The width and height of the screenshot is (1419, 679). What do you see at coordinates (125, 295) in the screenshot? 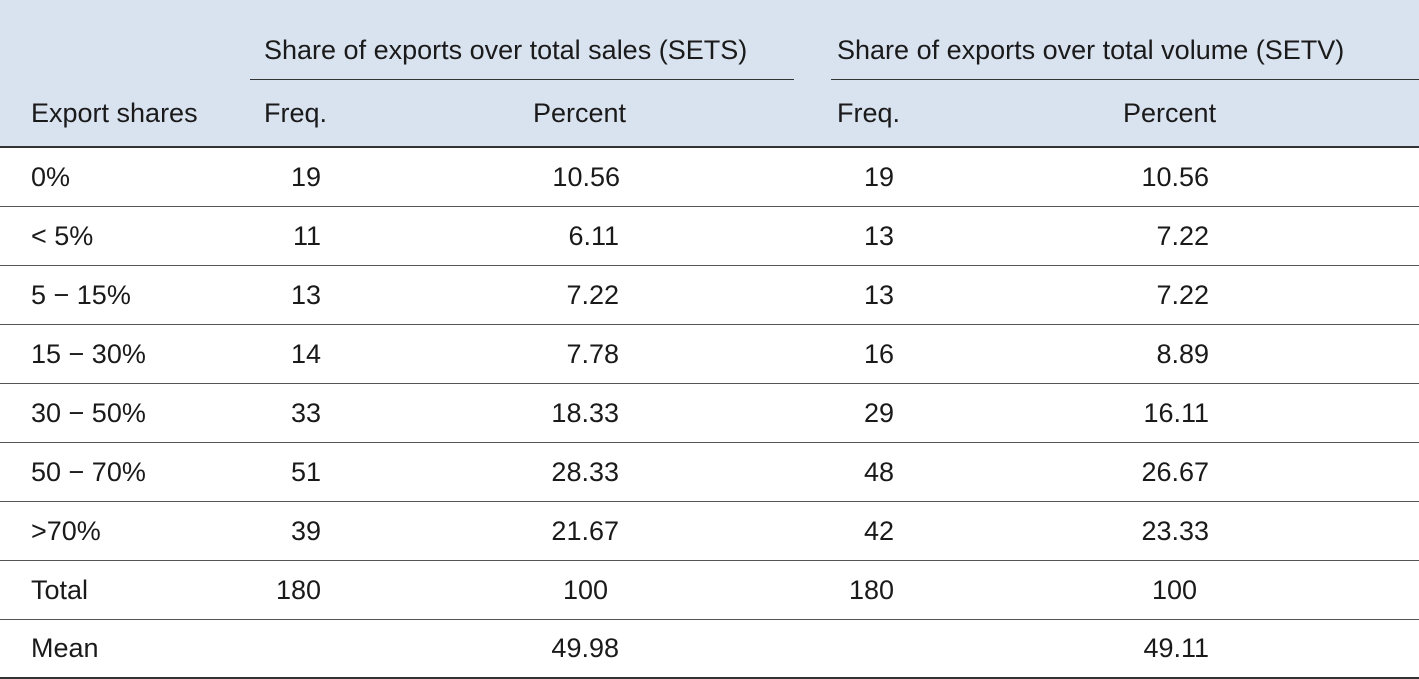
I see `row-label: 5 − 15%` at bounding box center [125, 295].